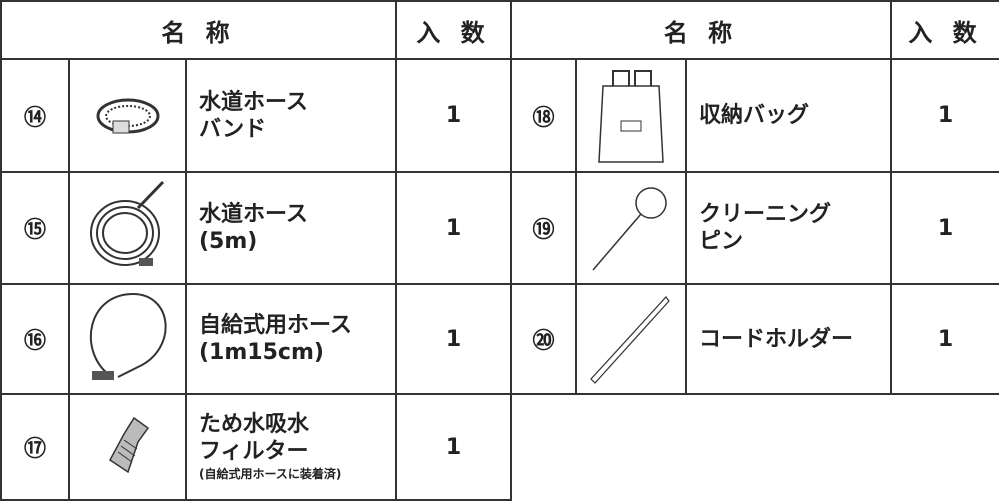 This screenshot has width=999, height=501. What do you see at coordinates (126, 223) in the screenshot?
I see `hose-icon` at bounding box center [126, 223].